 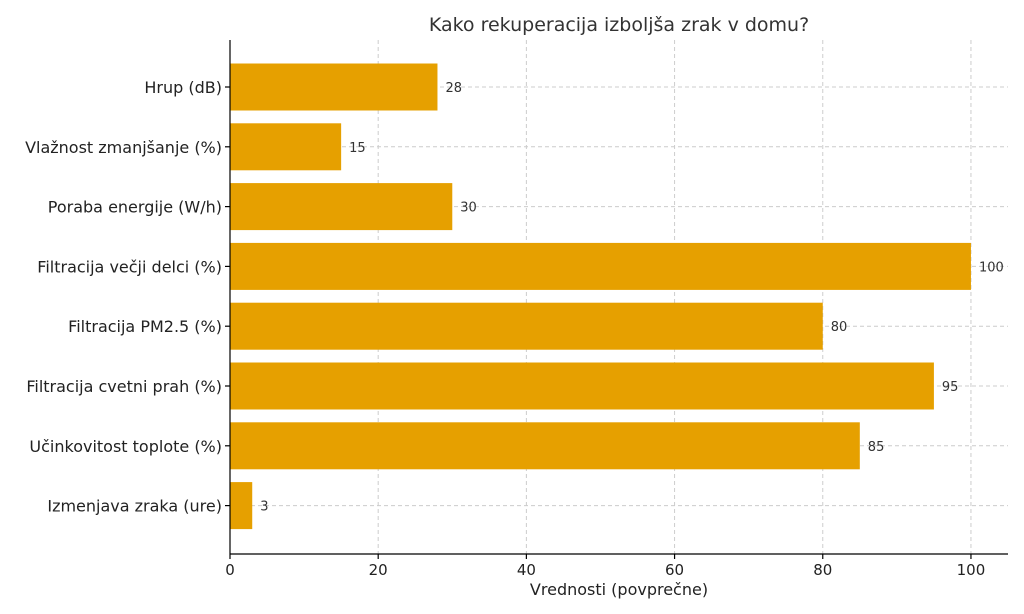 I want to click on x-tick-label: 0, so click(x=230, y=570).